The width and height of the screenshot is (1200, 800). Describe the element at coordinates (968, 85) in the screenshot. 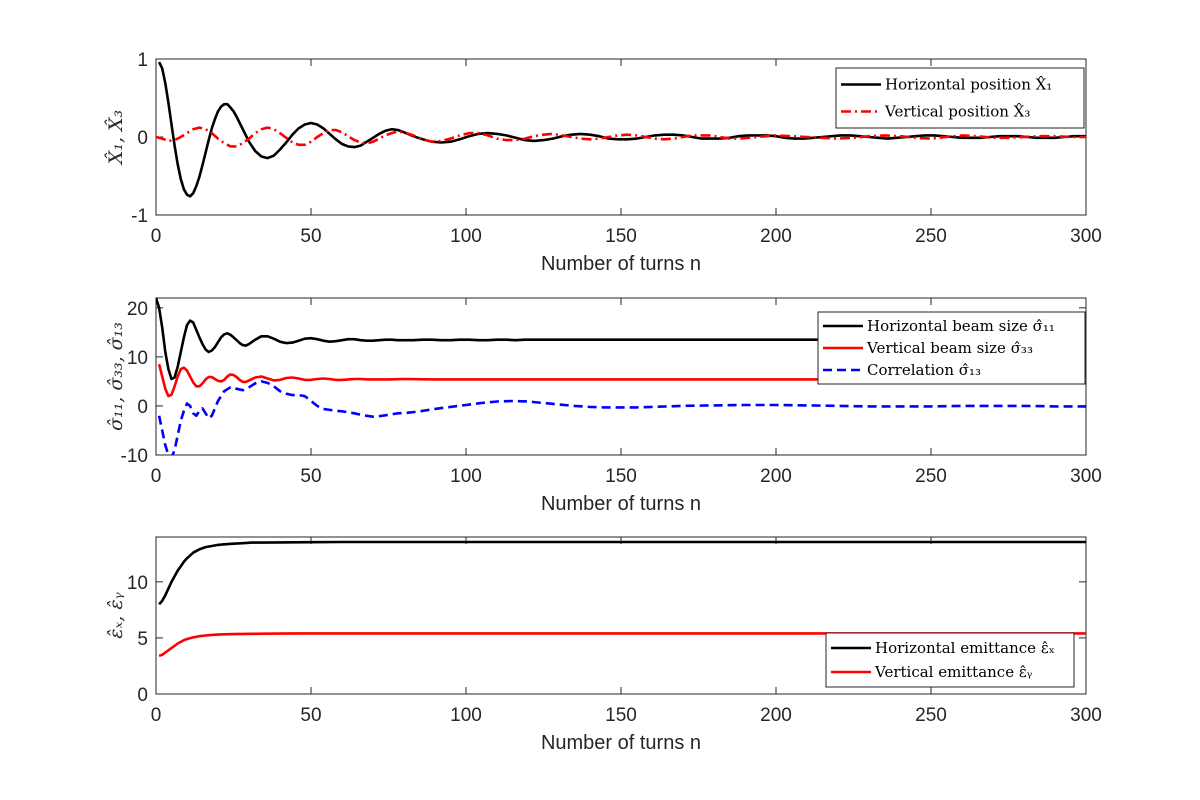

I see `legend-entry: Horizontal position X̂₁` at that location.